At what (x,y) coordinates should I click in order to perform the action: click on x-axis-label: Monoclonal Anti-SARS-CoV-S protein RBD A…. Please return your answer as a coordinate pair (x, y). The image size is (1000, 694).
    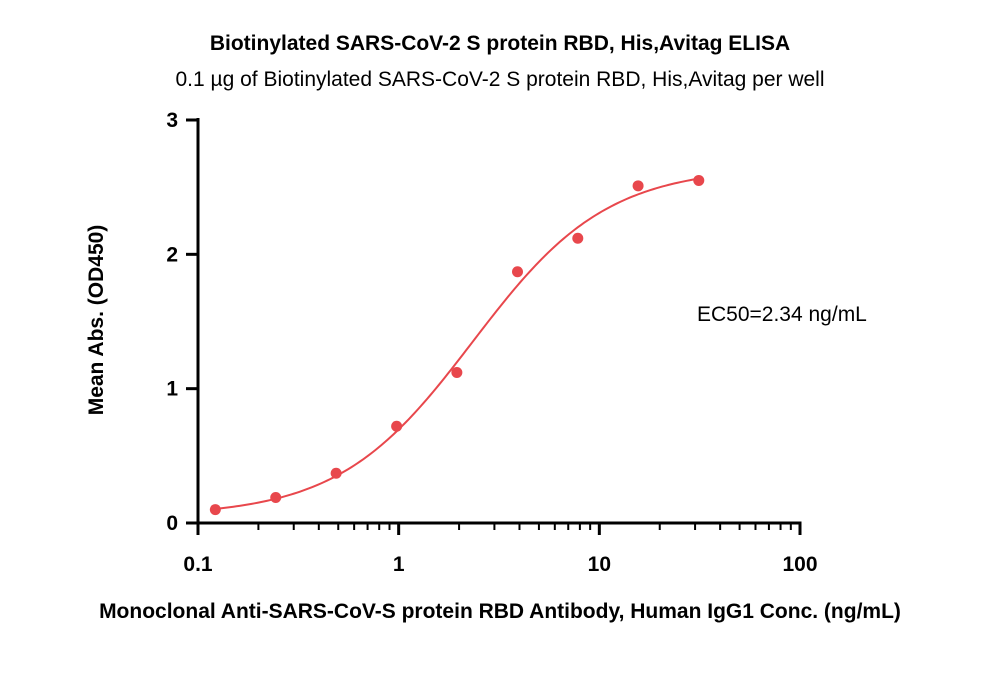
    Looking at the image, I should click on (500, 611).